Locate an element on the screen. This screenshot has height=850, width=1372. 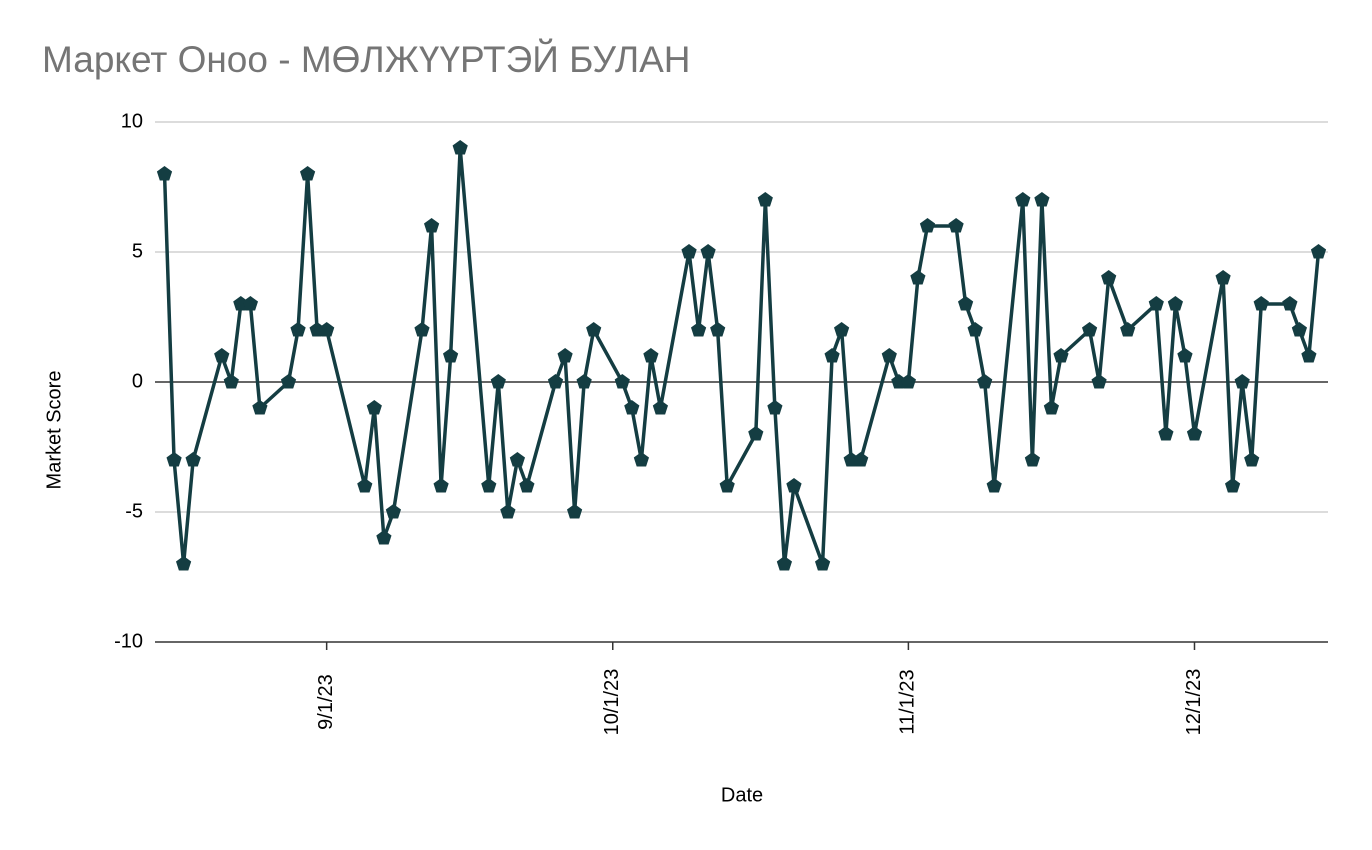
chart-title: Маркет Оноо - МӨЛЖҮҮРТЭЙ БУЛАН is located at coordinates (366, 59).